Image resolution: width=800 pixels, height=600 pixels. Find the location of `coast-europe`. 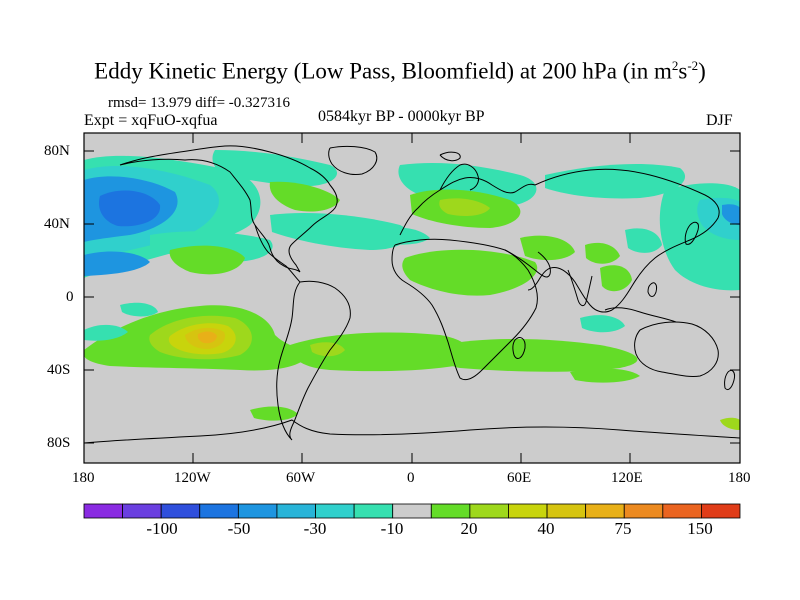

coast-europe is located at coordinates (467, 206).